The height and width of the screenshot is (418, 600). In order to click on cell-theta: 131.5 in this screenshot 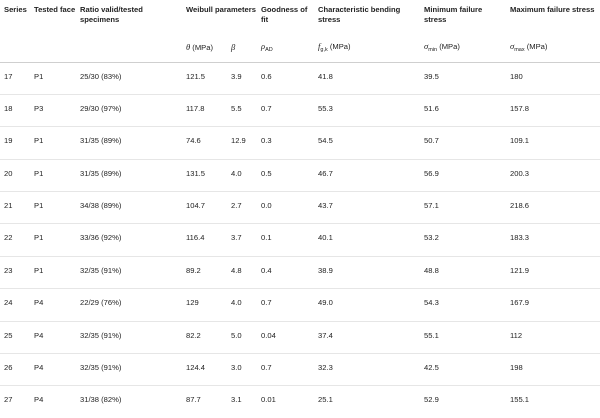, I will do `click(204, 175)`.